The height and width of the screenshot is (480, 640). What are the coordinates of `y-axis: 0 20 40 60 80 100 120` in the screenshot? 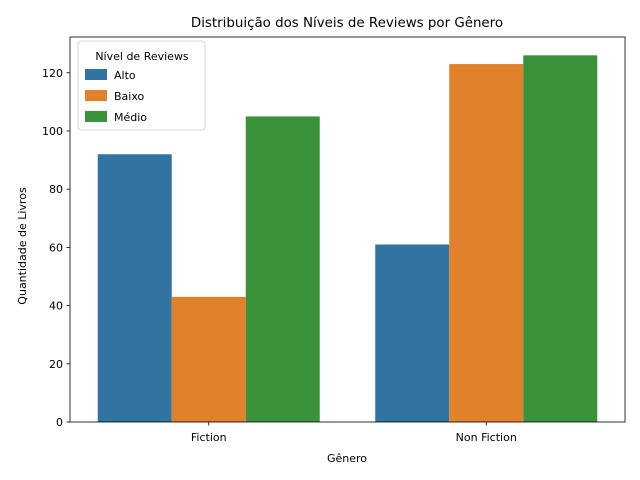 It's located at (56, 248).